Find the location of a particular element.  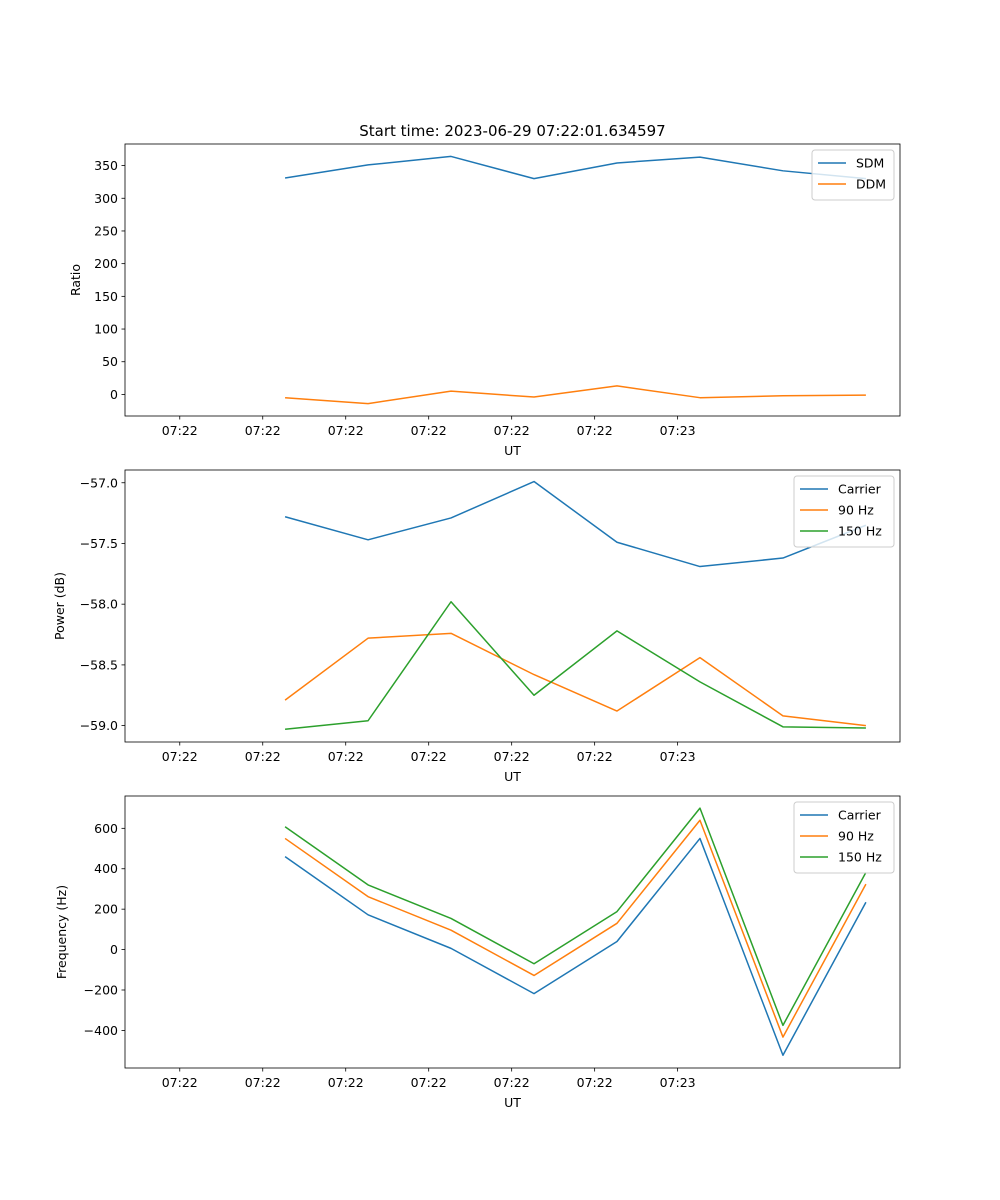

y-tick-label: −57.0 is located at coordinates (99, 482).